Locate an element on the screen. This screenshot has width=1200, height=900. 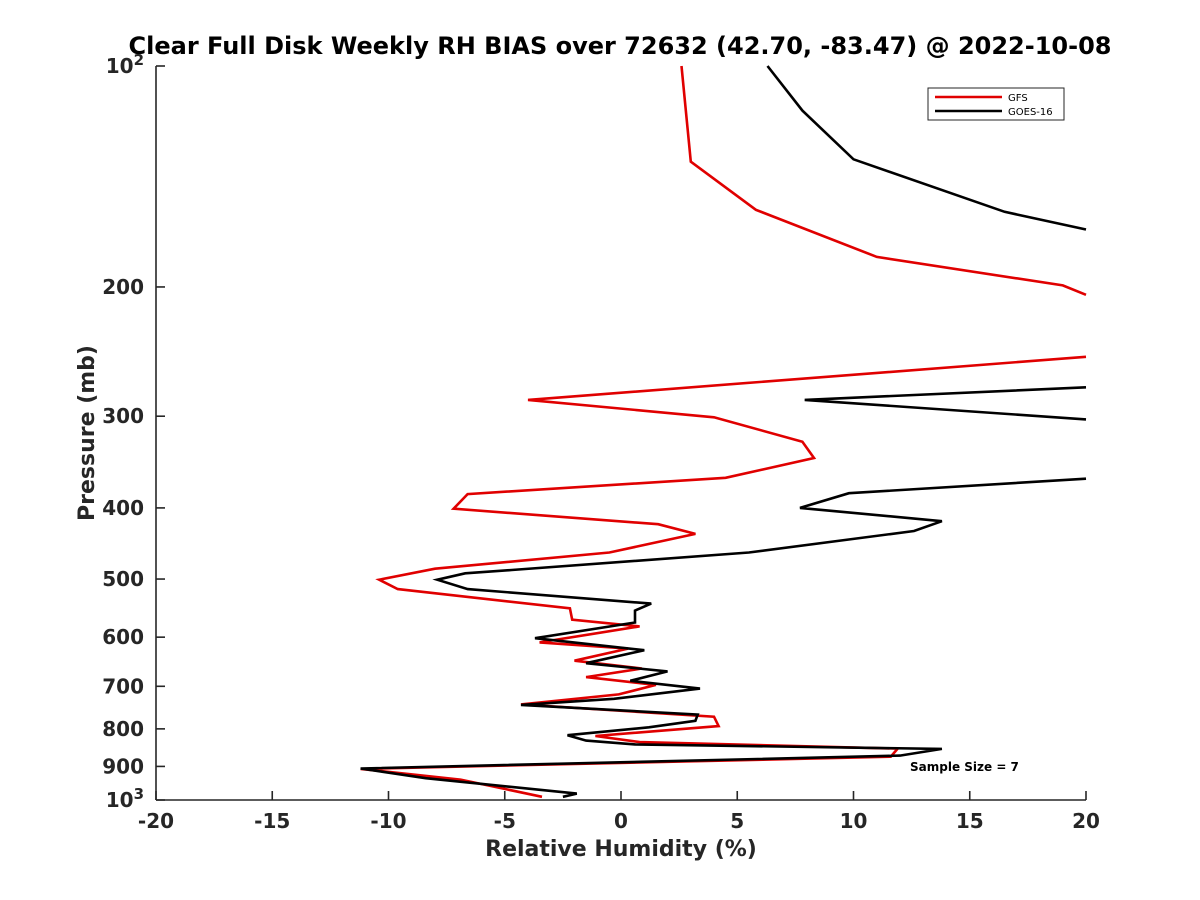
y-tick-label: 600 is located at coordinates (123, 637).